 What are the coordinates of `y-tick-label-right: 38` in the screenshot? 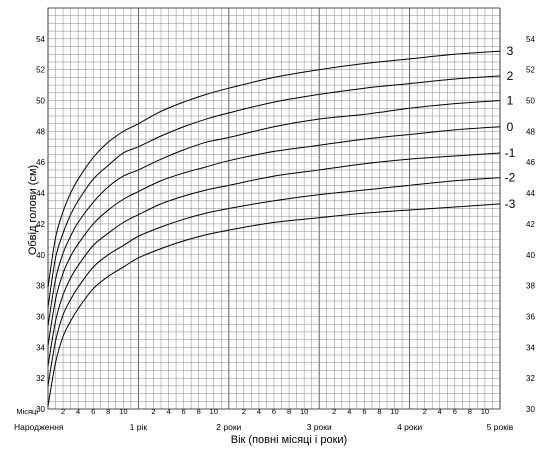 It's located at (530, 286).